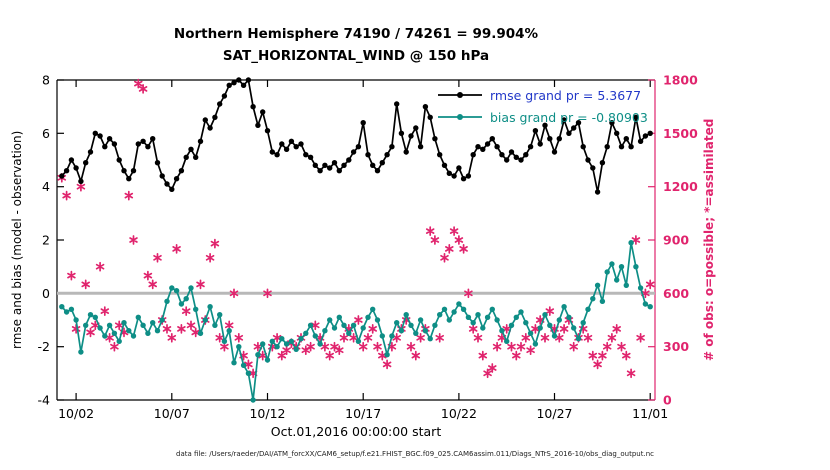  Describe the element at coordinates (650, 413) in the screenshot. I see `svg-text: 11/01` at that location.